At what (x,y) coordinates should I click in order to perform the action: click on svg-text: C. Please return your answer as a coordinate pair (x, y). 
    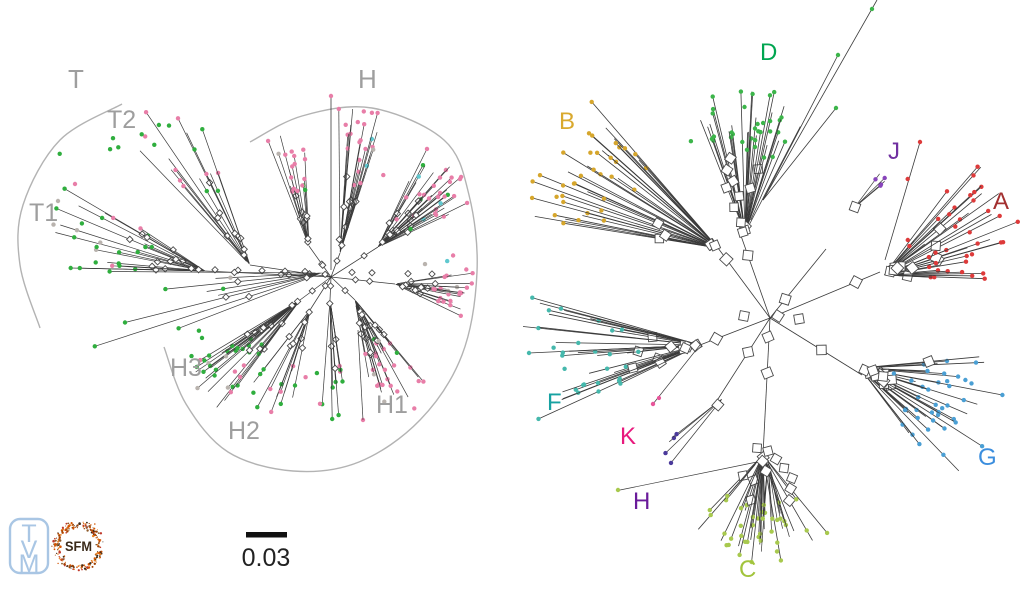
    Looking at the image, I should click on (747, 569).